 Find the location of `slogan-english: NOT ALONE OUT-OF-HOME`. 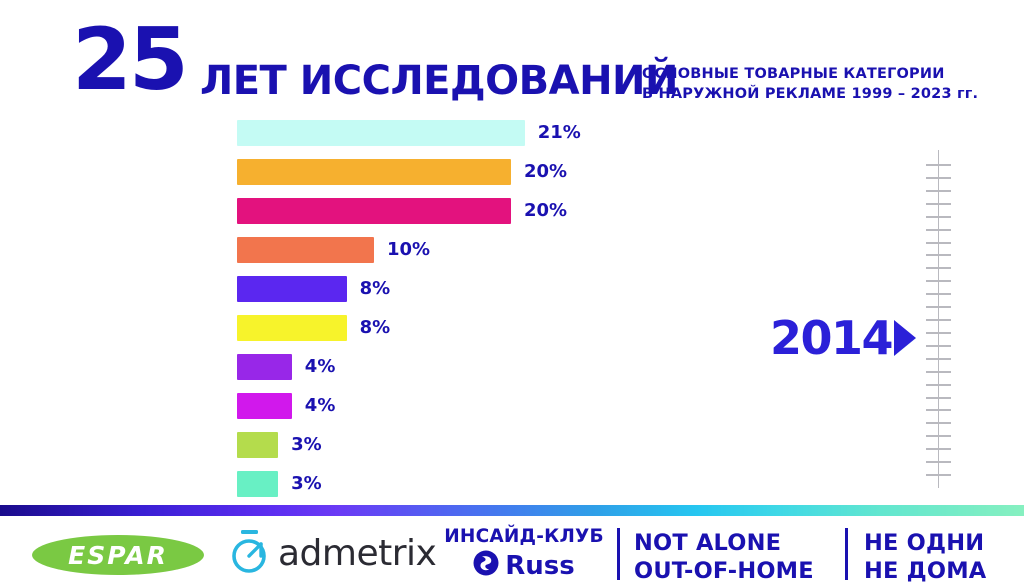

slogan-english: NOT ALONE OUT-OF-HOME is located at coordinates (724, 557).